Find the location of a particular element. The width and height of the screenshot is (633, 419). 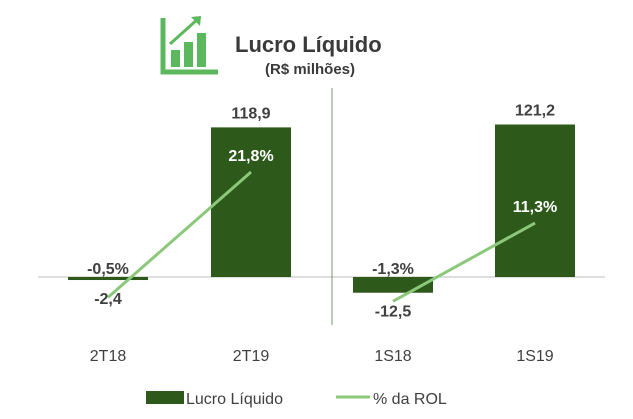

legend-label-rol: % da ROL is located at coordinates (410, 399).